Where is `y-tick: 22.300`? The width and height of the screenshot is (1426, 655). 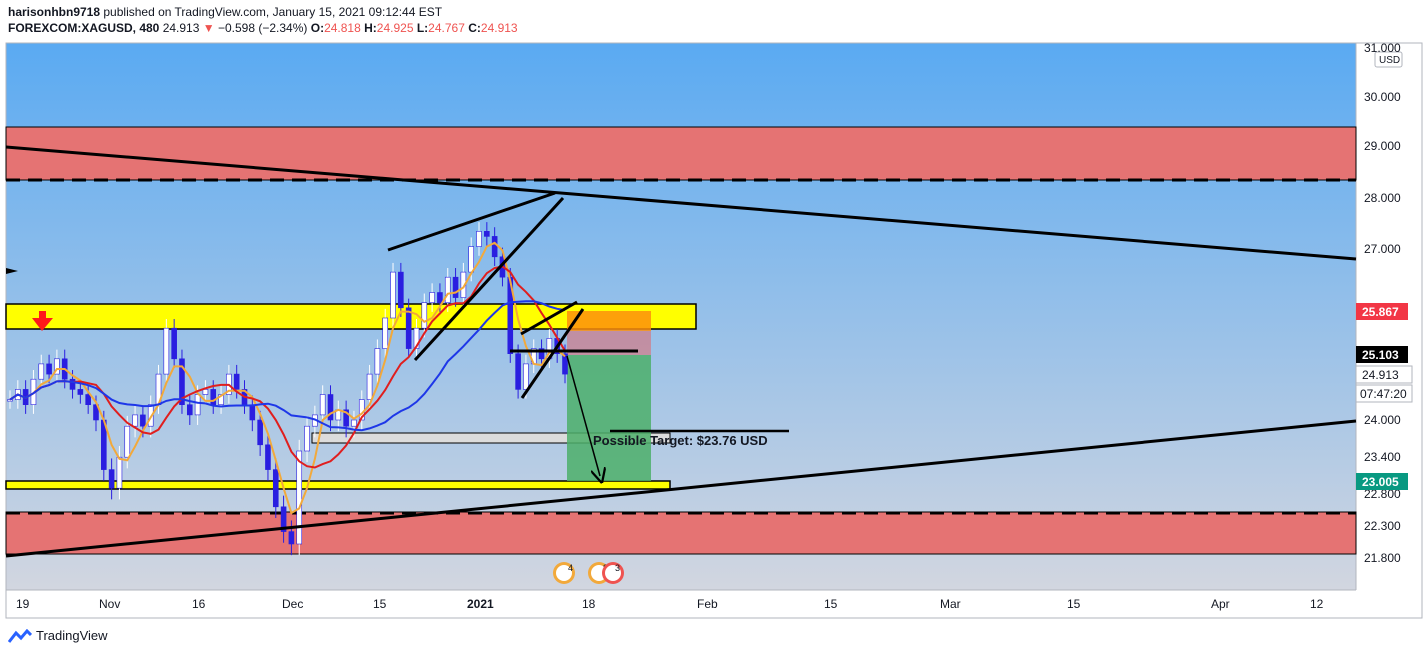 y-tick: 22.300 is located at coordinates (1382, 526).